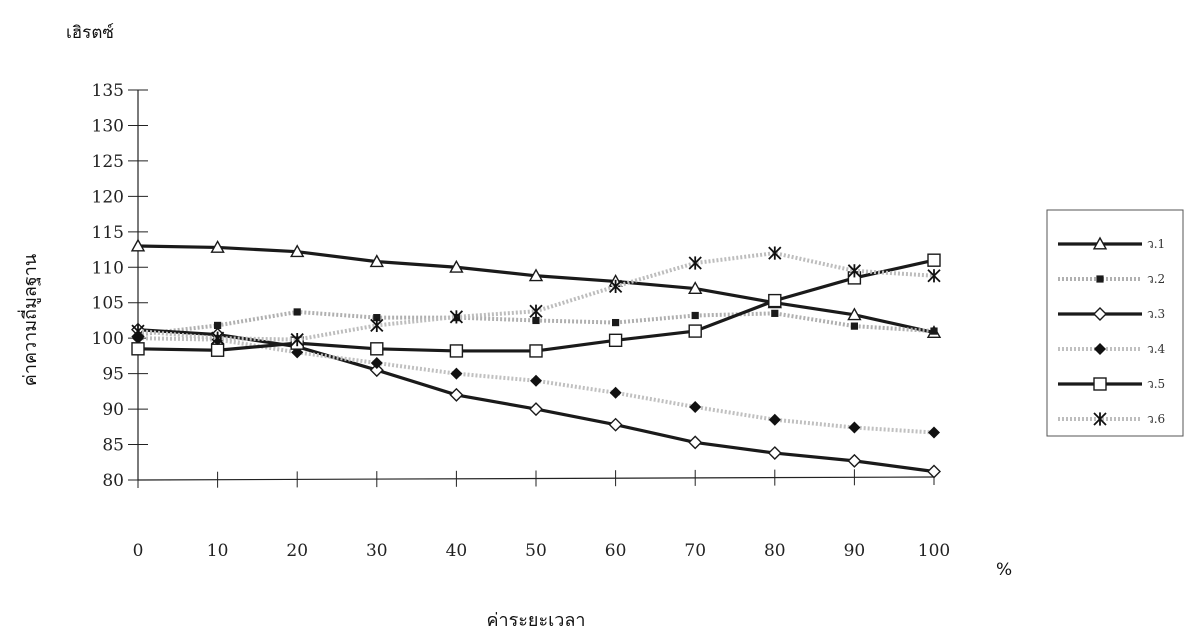 Image resolution: width=1188 pixels, height=636 pixels. What do you see at coordinates (108, 304) in the screenshot?
I see `y-tick-label: 105` at bounding box center [108, 304].